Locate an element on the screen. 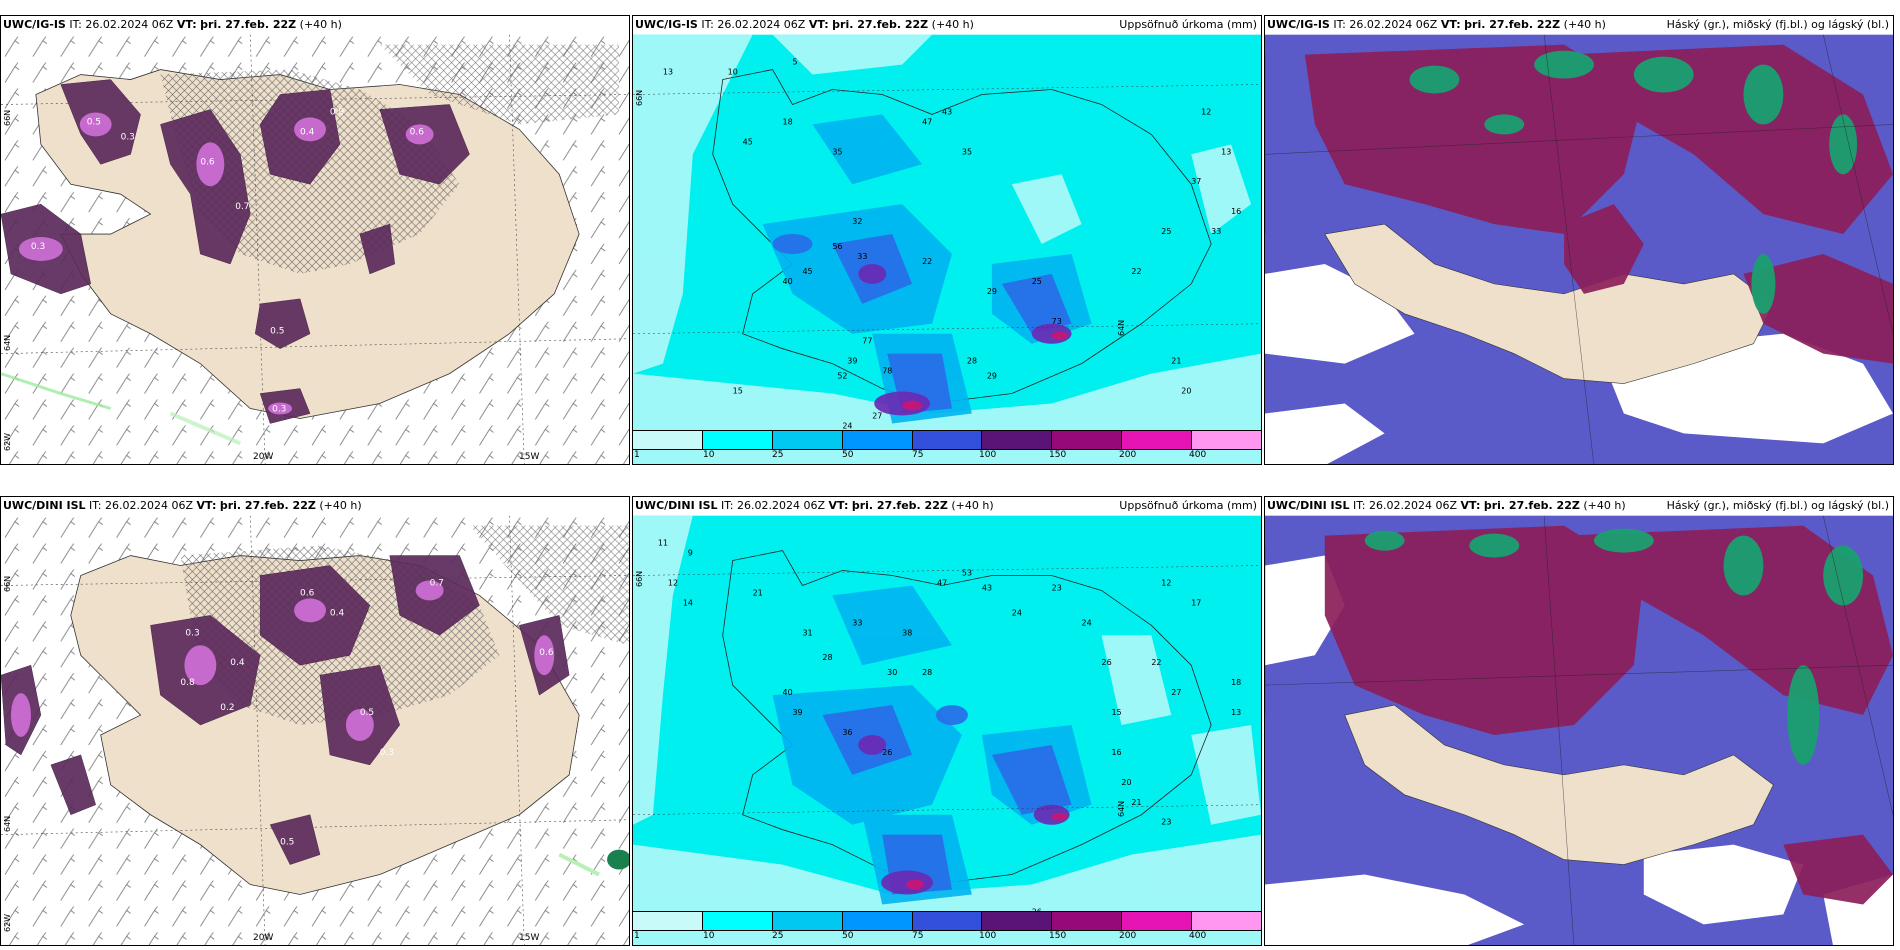 This screenshot has height=950, width=1900. svg-text: 10 is located at coordinates (733, 72).